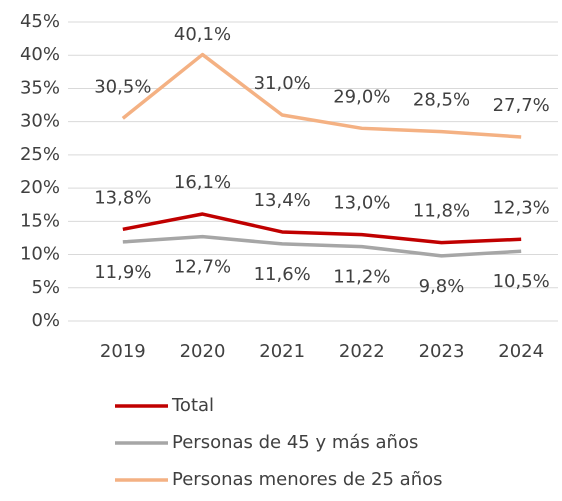 The height and width of the screenshot is (501, 562). Describe the element at coordinates (282, 83) in the screenshot. I see `data-label: 31,0%` at that location.